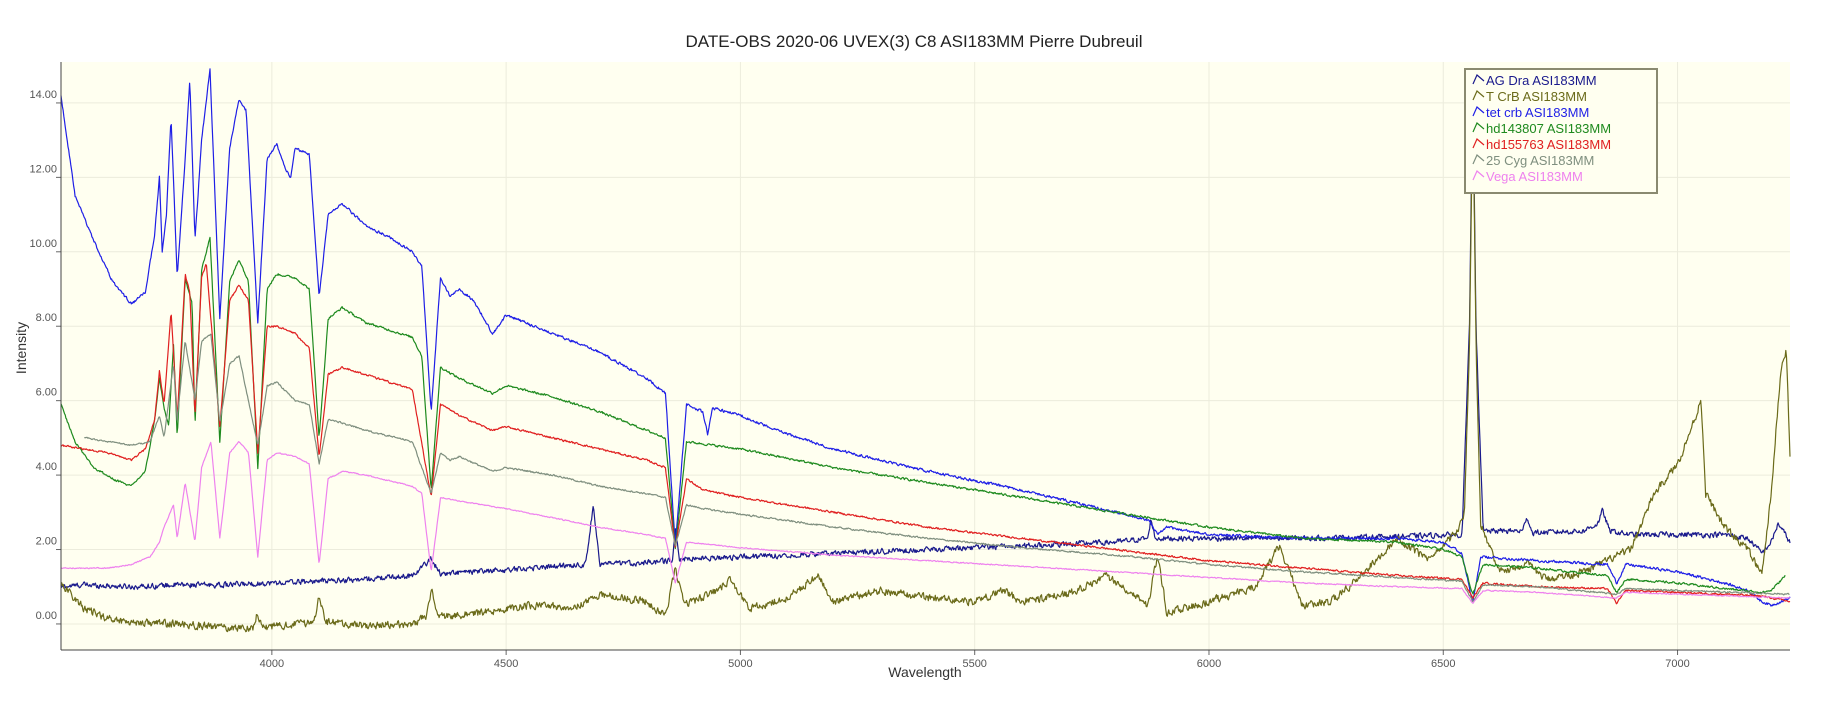 This screenshot has width=1829, height=705. Describe the element at coordinates (506, 664) in the screenshot. I see `x-tick-label: 4500` at that location.